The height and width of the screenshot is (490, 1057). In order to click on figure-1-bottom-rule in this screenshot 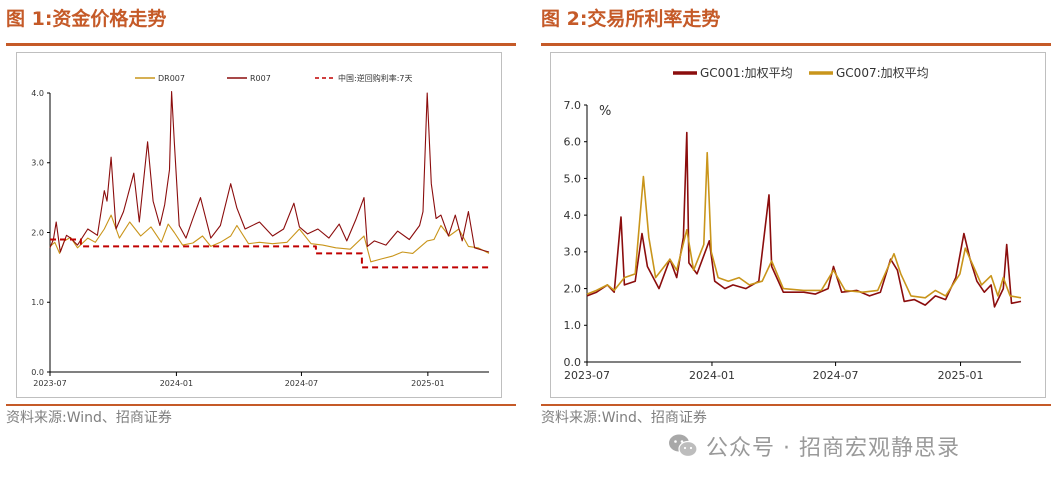, I will do `click(261, 405)`.